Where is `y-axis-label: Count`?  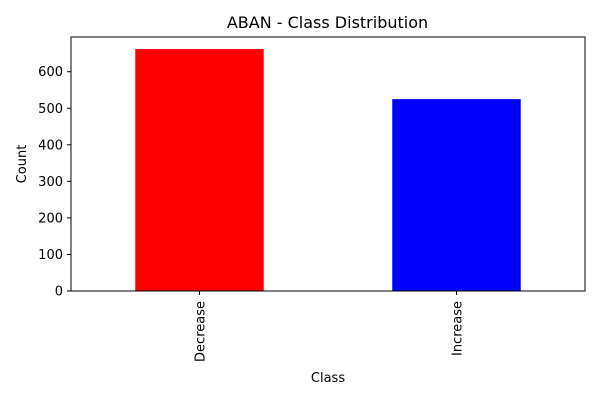 y-axis-label: Count is located at coordinates (22, 164).